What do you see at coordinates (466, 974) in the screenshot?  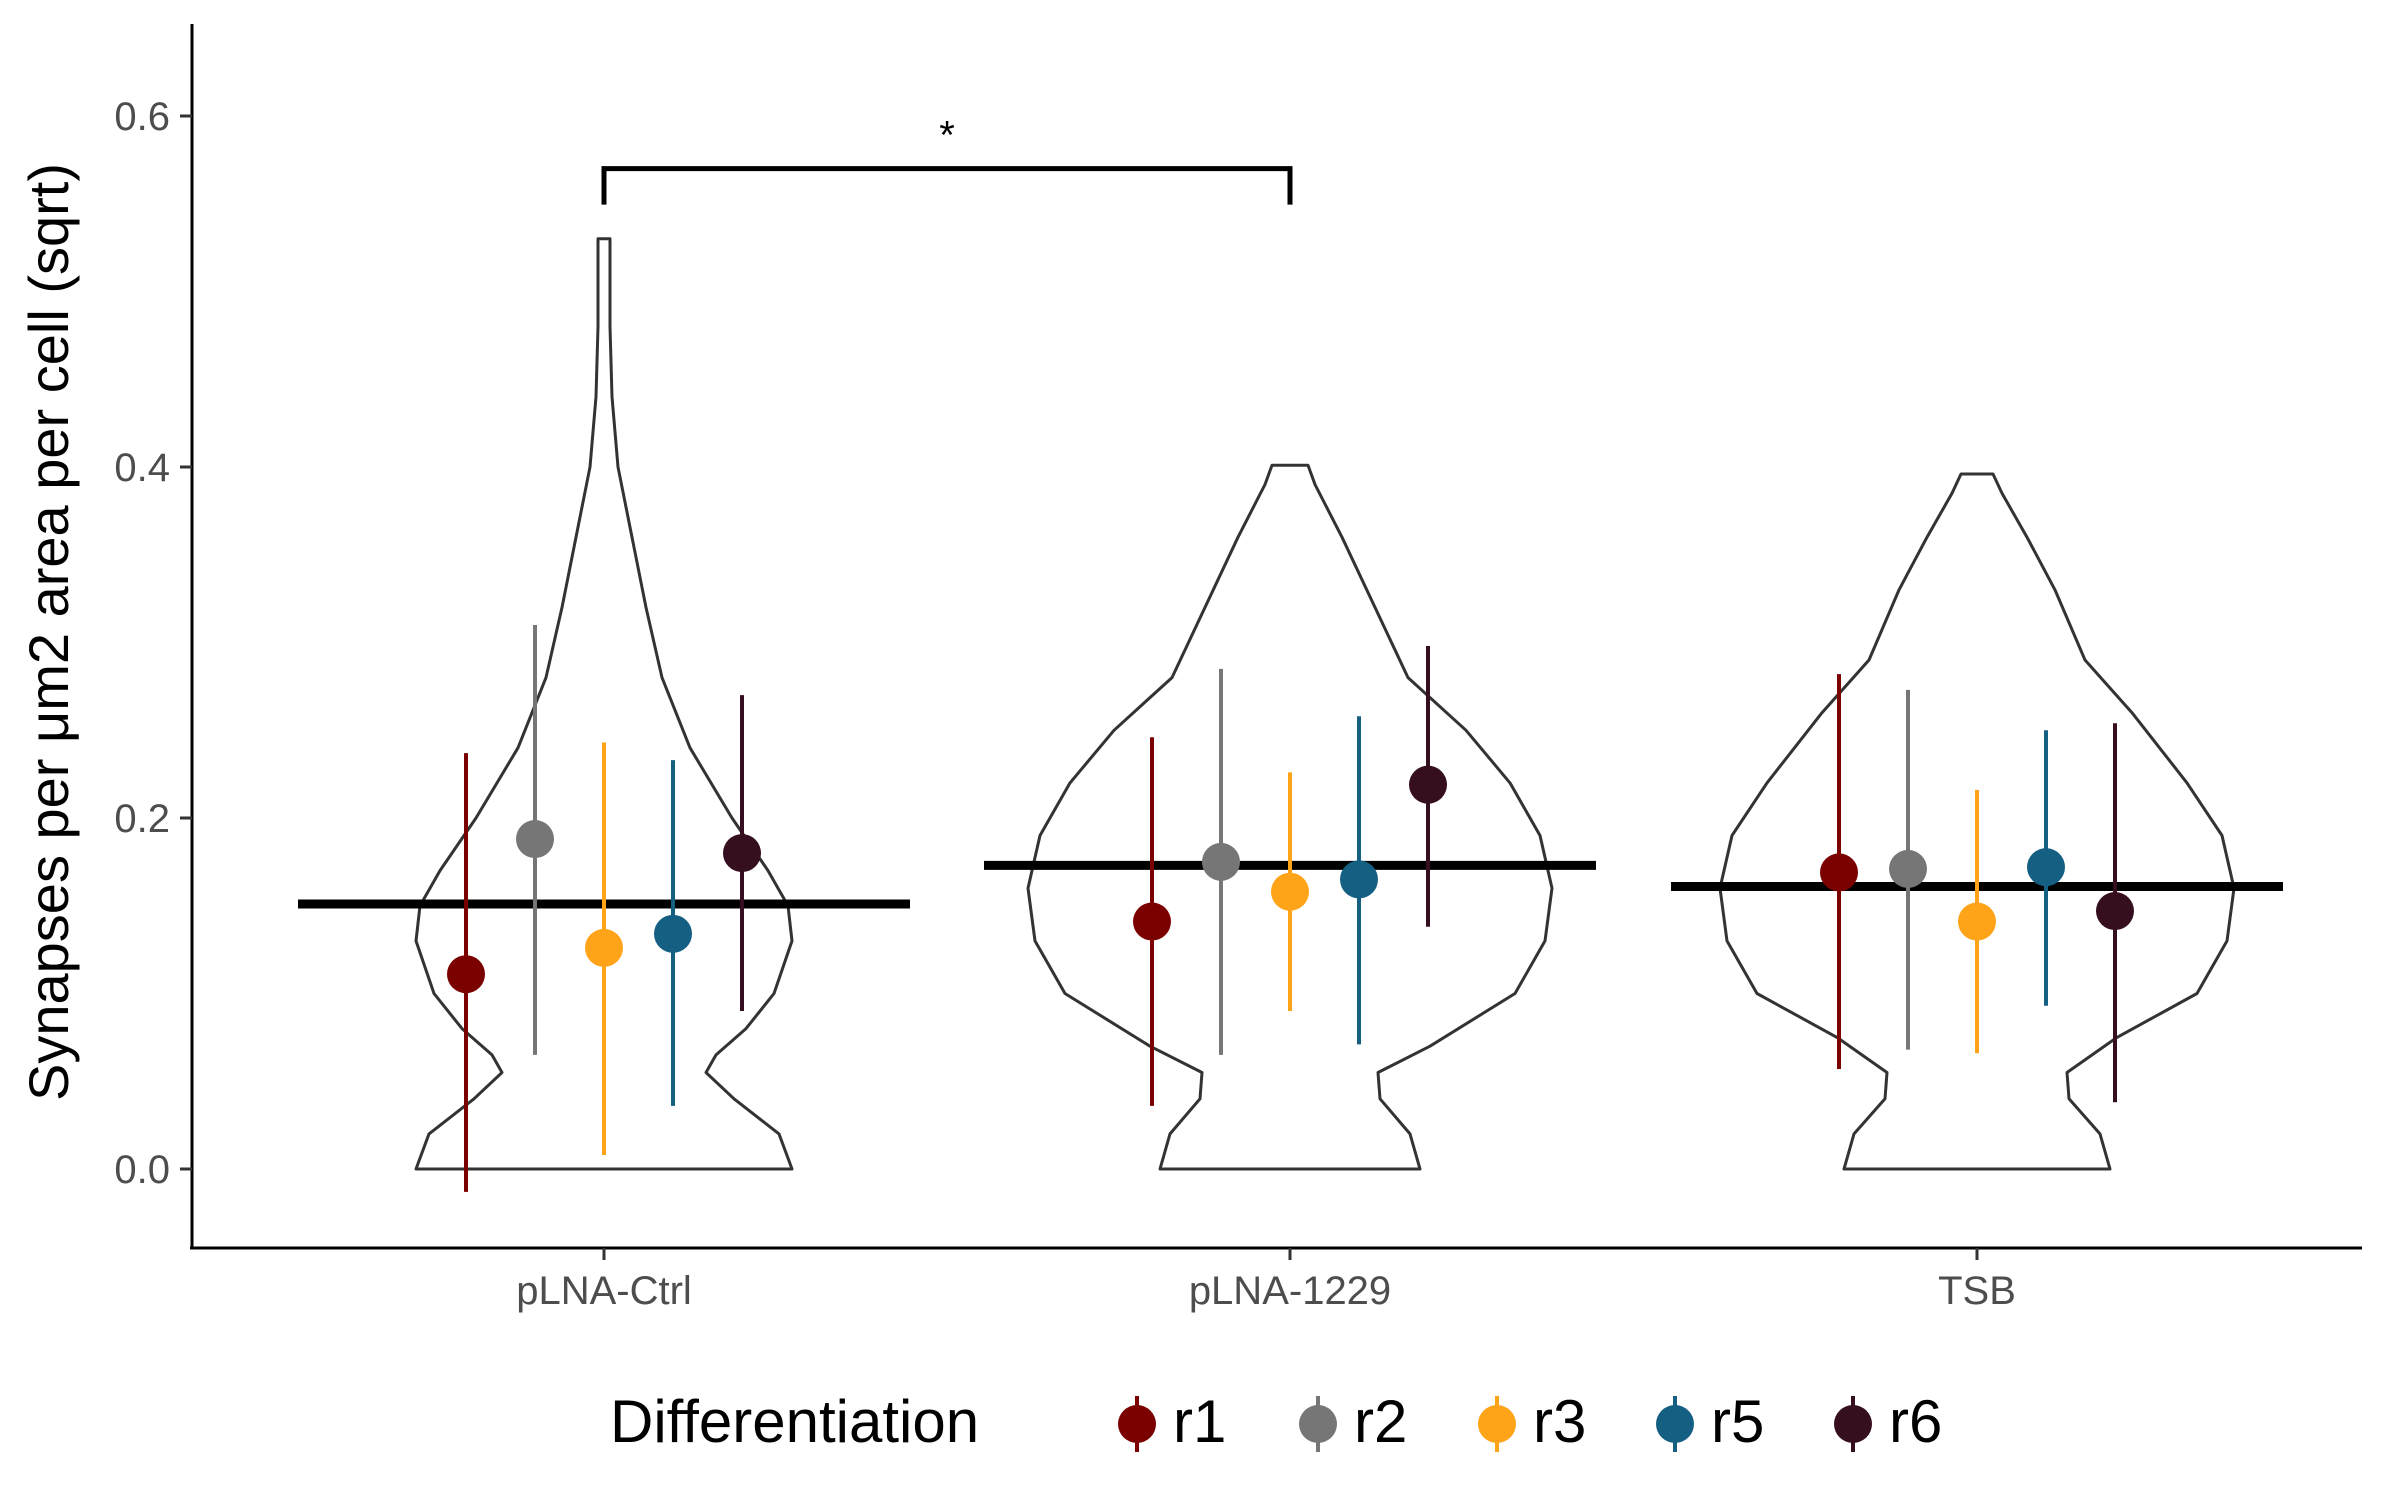 I see `point-r1-pLNA-Ctrl` at bounding box center [466, 974].